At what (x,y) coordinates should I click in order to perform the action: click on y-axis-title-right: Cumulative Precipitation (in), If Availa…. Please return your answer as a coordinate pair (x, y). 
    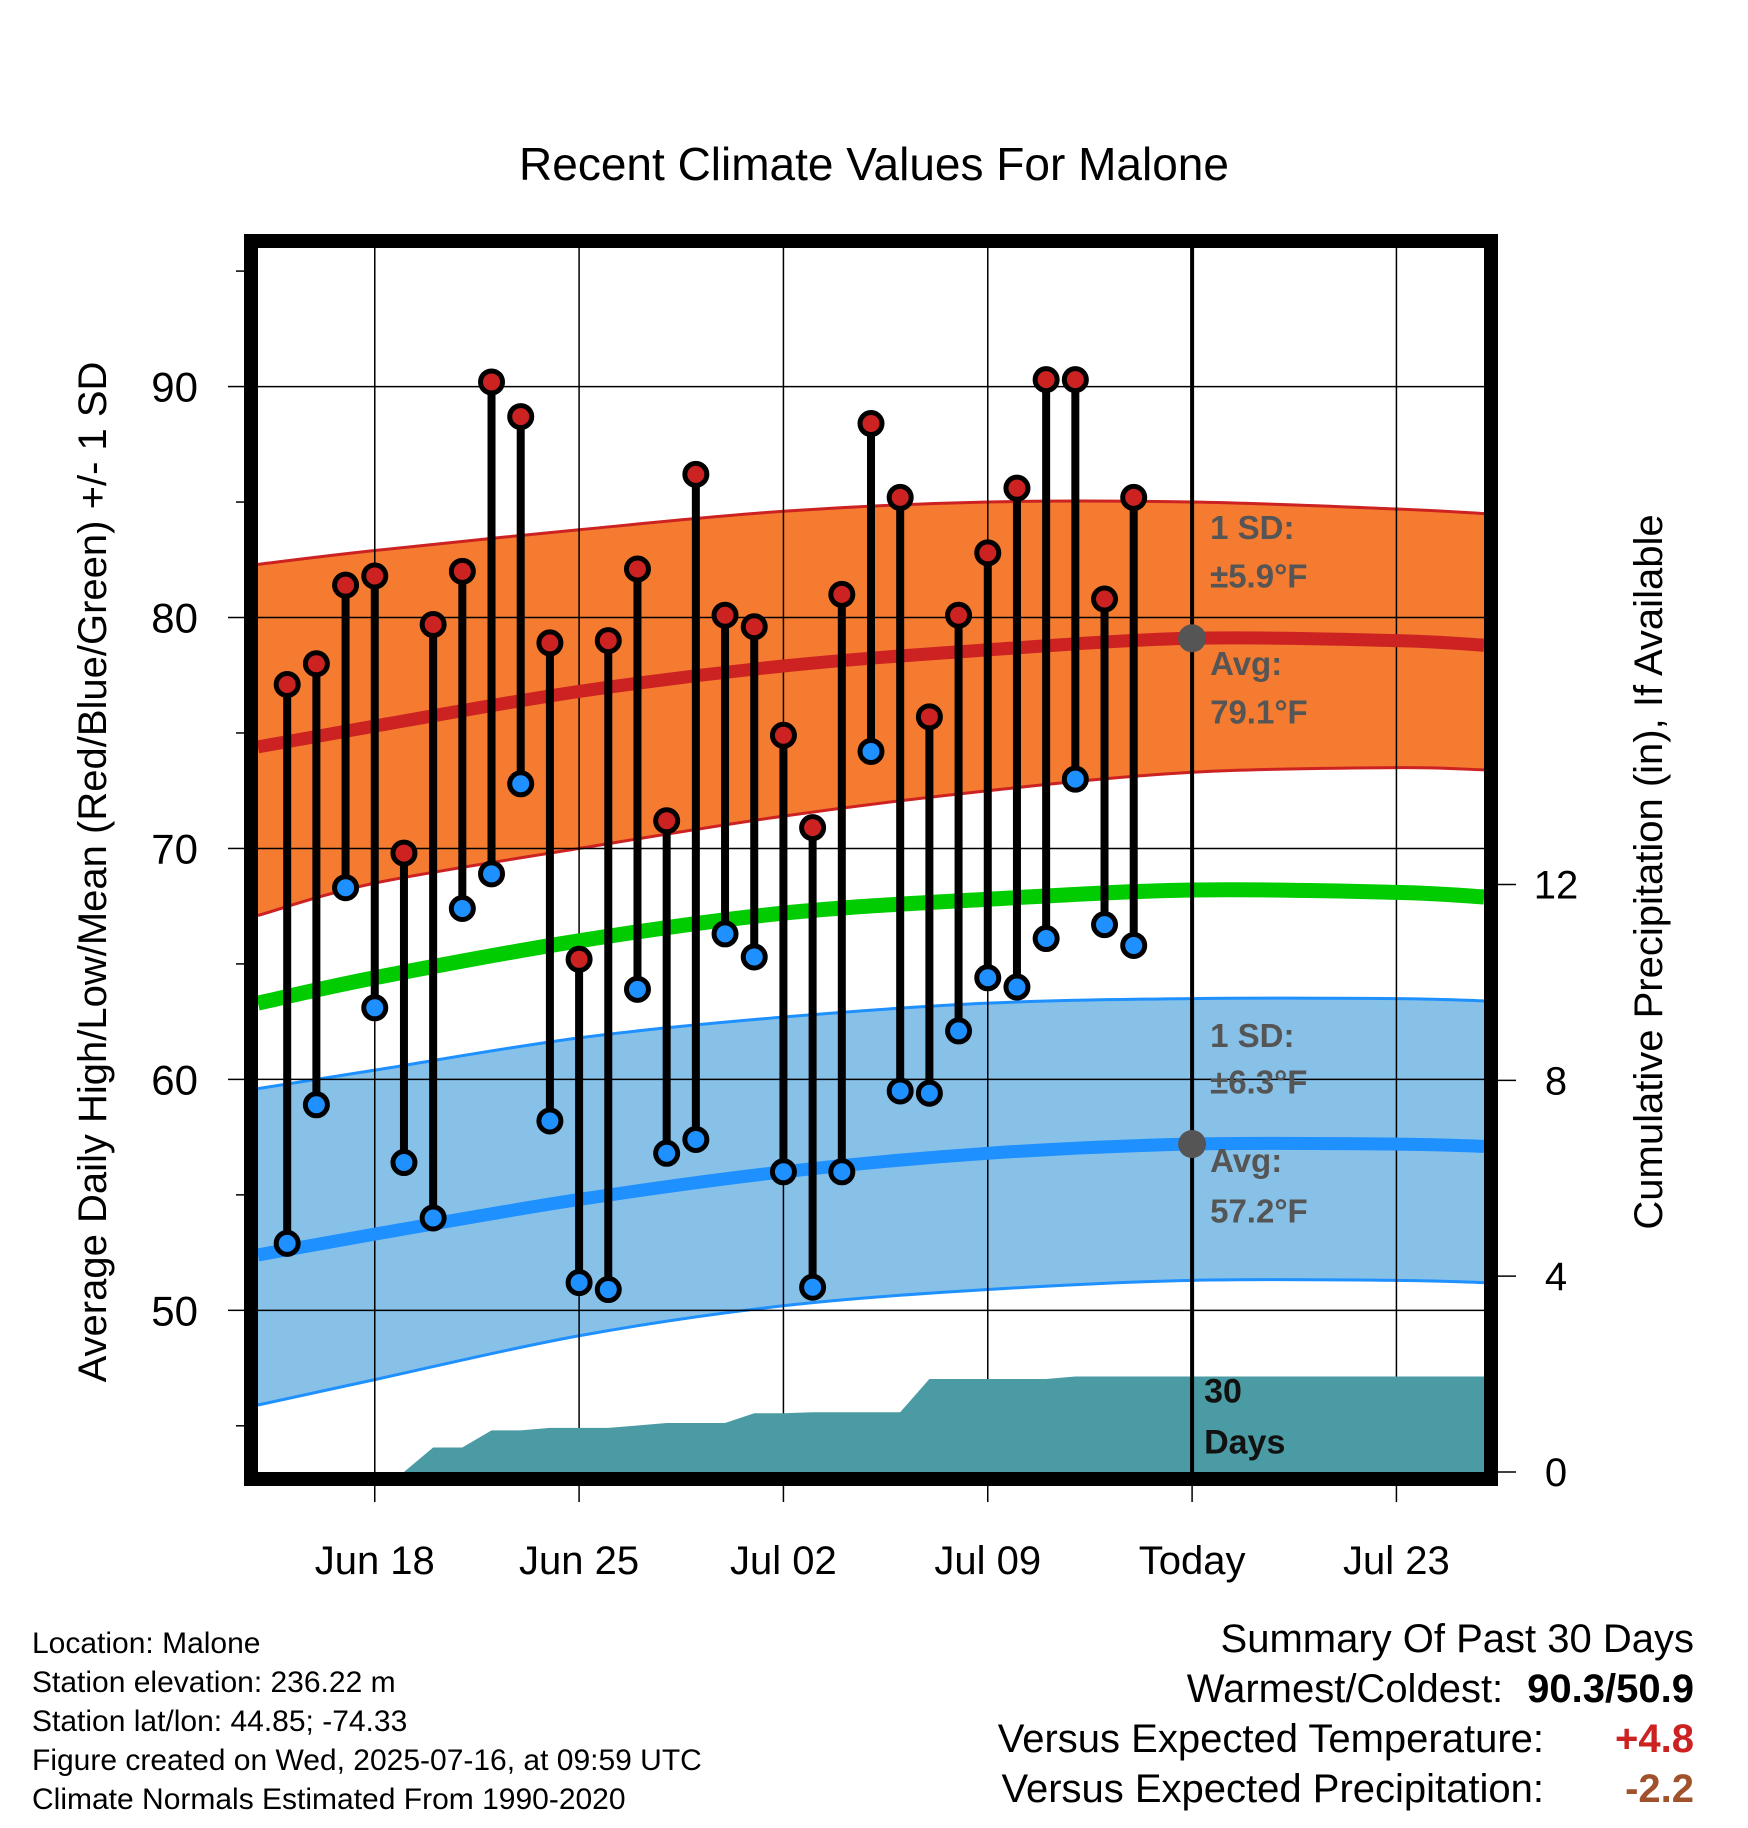
    Looking at the image, I should click on (1649, 871).